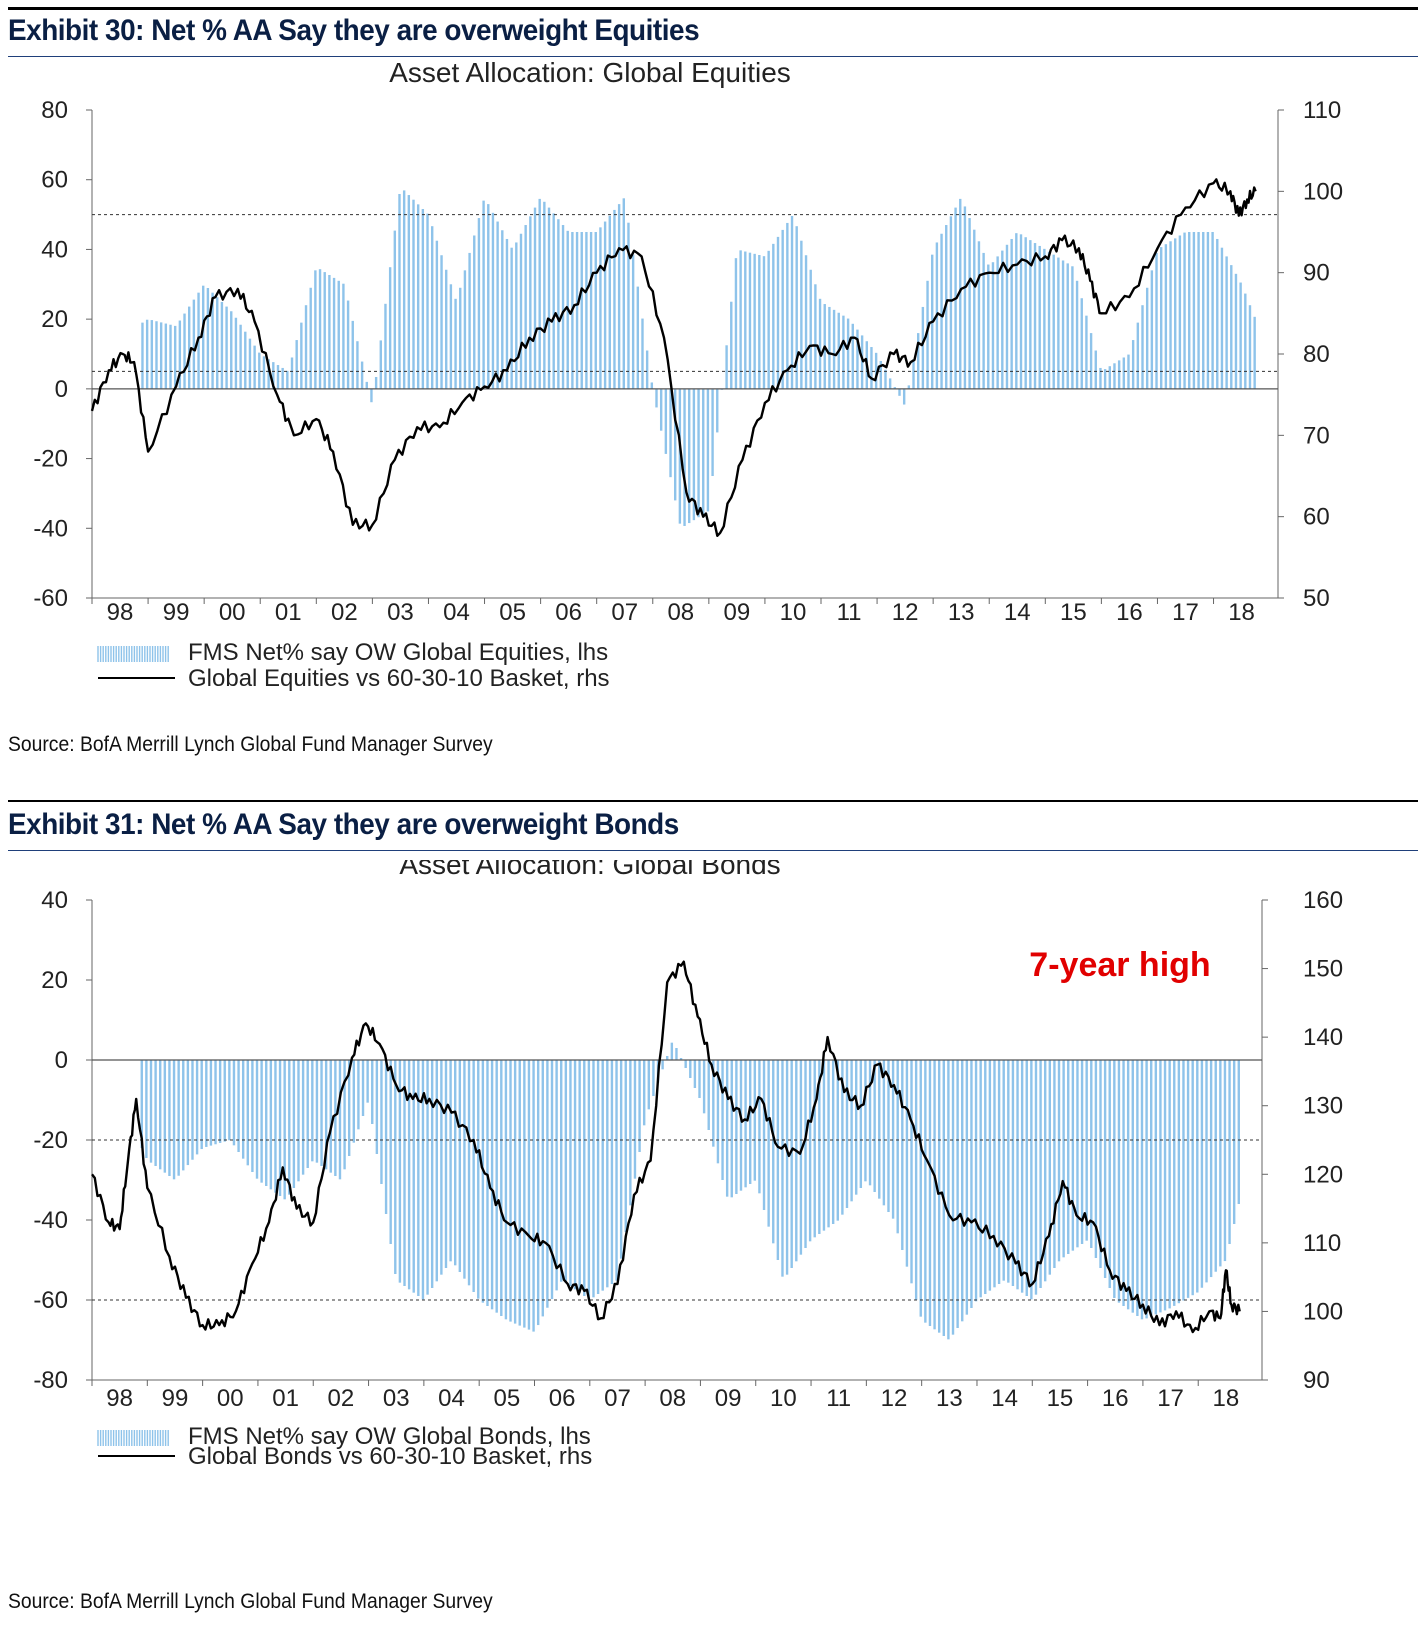 Image resolution: width=1425 pixels, height=1644 pixels. I want to click on left-tick-label: 40, so click(54, 900).